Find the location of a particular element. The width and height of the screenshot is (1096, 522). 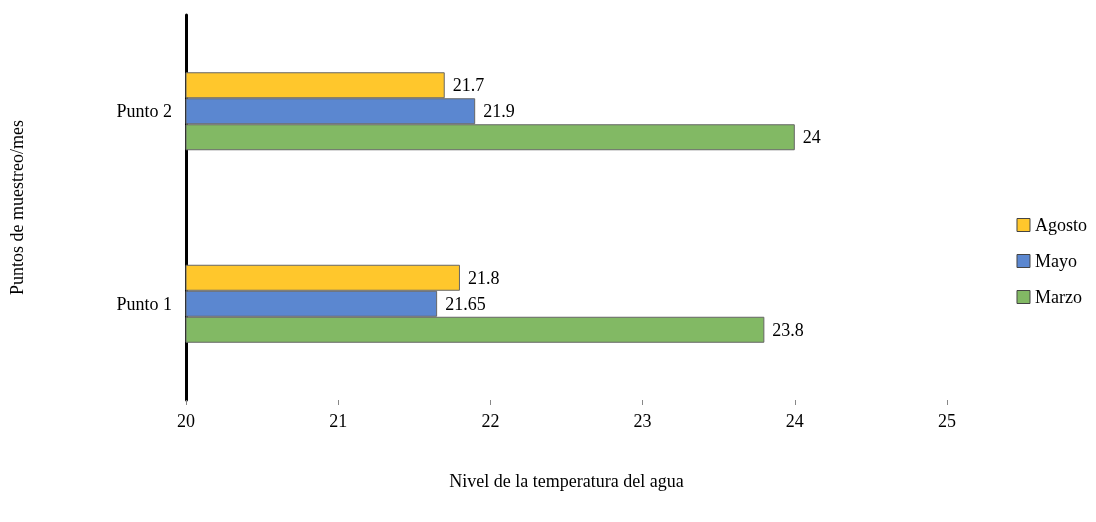

x-tick-label: 21 is located at coordinates (338, 421).